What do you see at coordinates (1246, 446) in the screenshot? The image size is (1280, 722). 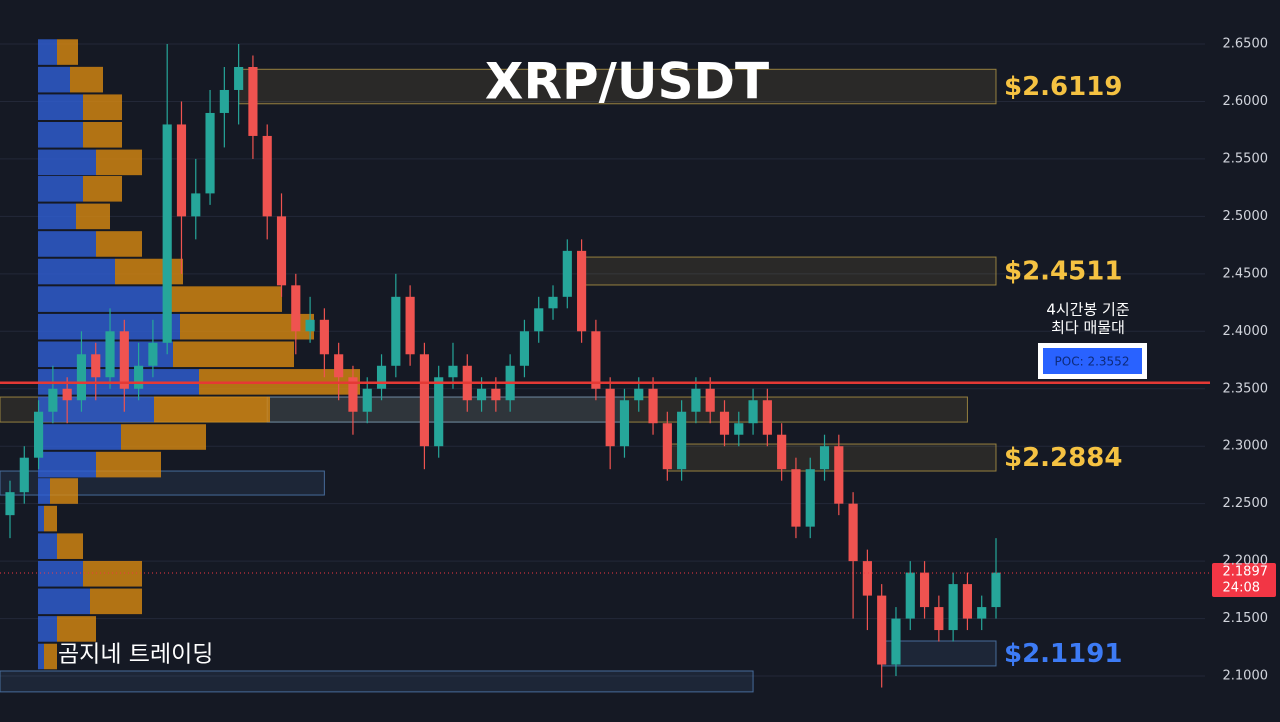 I see `y-tick-label: 2.3000` at bounding box center [1246, 446].